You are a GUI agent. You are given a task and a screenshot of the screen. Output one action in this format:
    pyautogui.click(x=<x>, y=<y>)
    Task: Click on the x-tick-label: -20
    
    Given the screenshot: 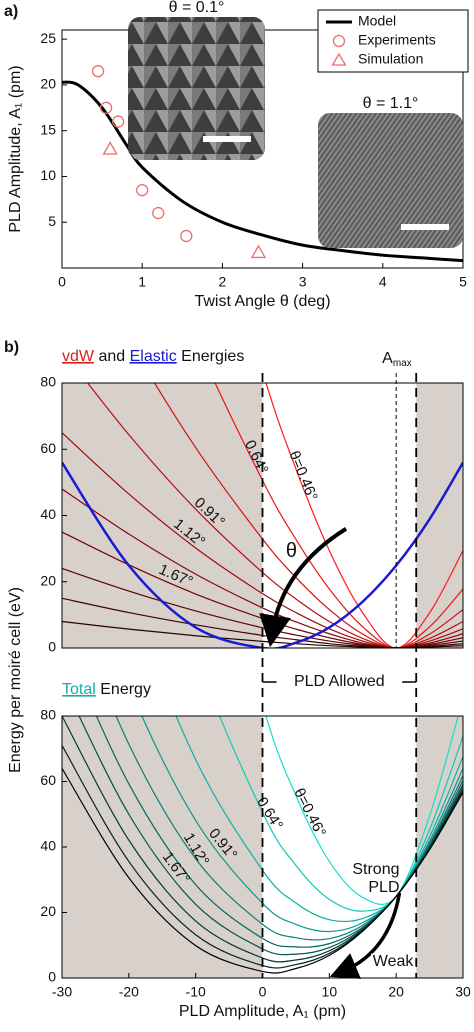 What is the action you would take?
    pyautogui.click(x=129, y=992)
    